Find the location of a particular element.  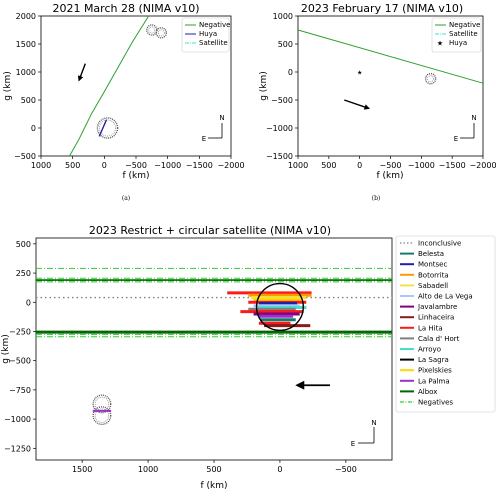

legend-label-satellite: Satellite is located at coordinates (463, 34).